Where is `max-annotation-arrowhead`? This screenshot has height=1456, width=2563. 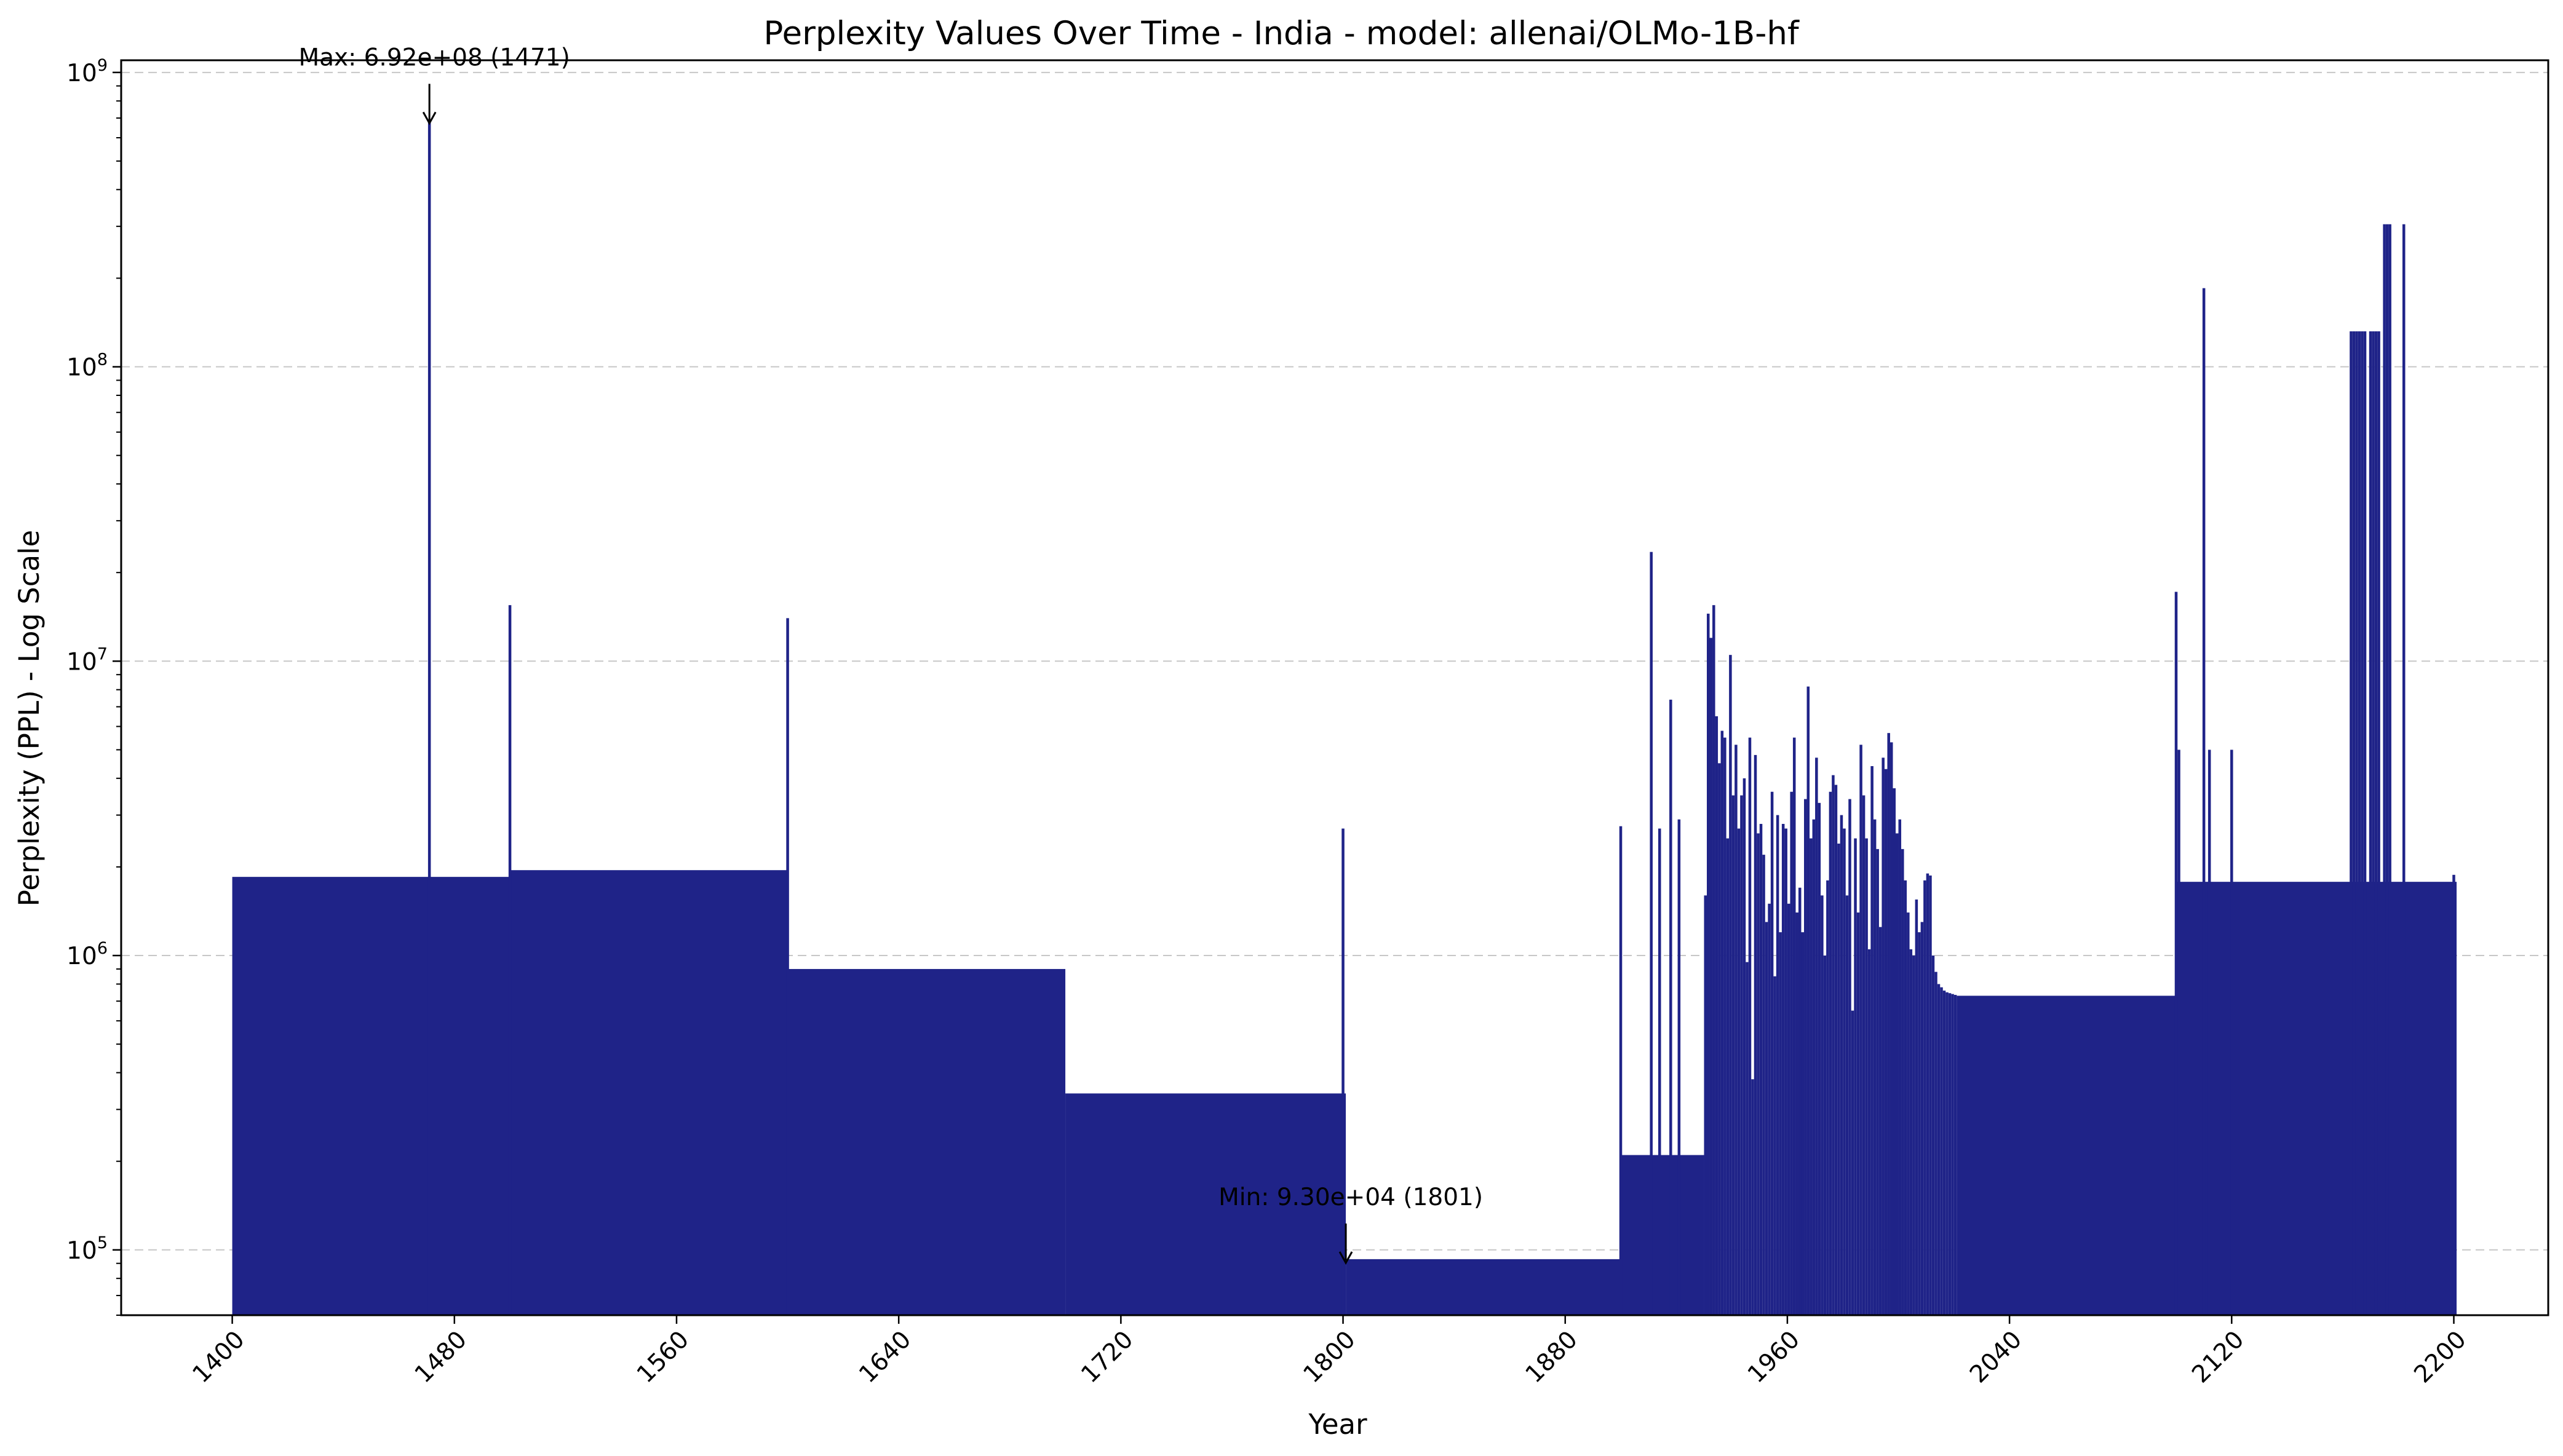 max-annotation-arrowhead is located at coordinates (429, 118).